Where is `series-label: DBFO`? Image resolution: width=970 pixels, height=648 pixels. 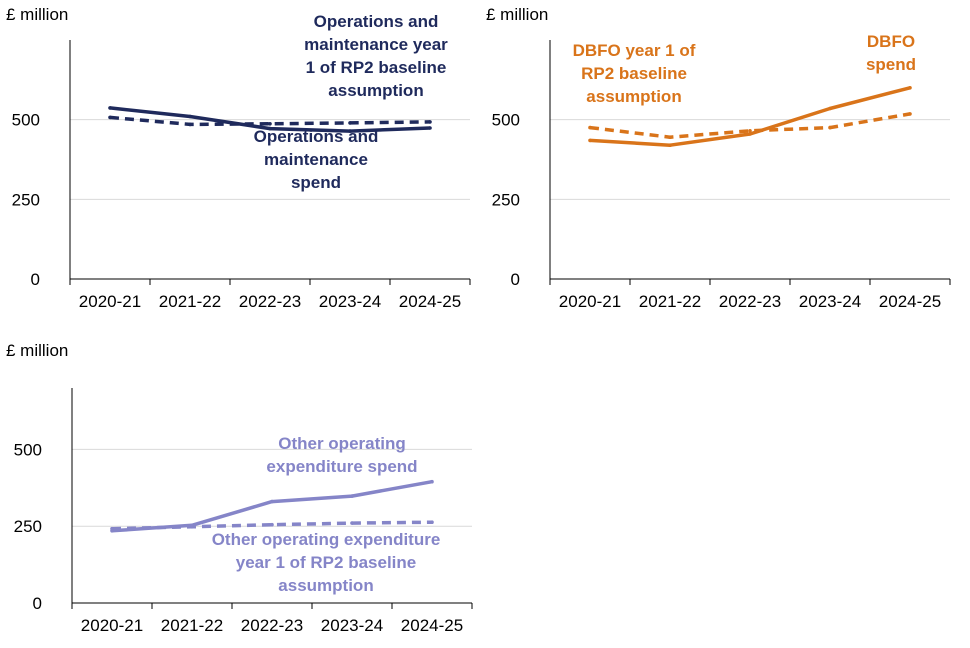
series-label: DBFO is located at coordinates (891, 41).